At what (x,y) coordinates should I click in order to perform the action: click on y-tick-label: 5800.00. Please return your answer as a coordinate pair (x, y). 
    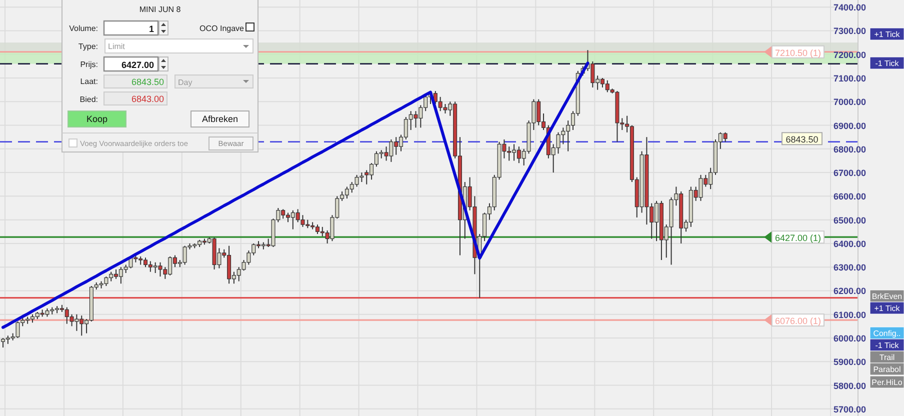
    Looking at the image, I should click on (849, 385).